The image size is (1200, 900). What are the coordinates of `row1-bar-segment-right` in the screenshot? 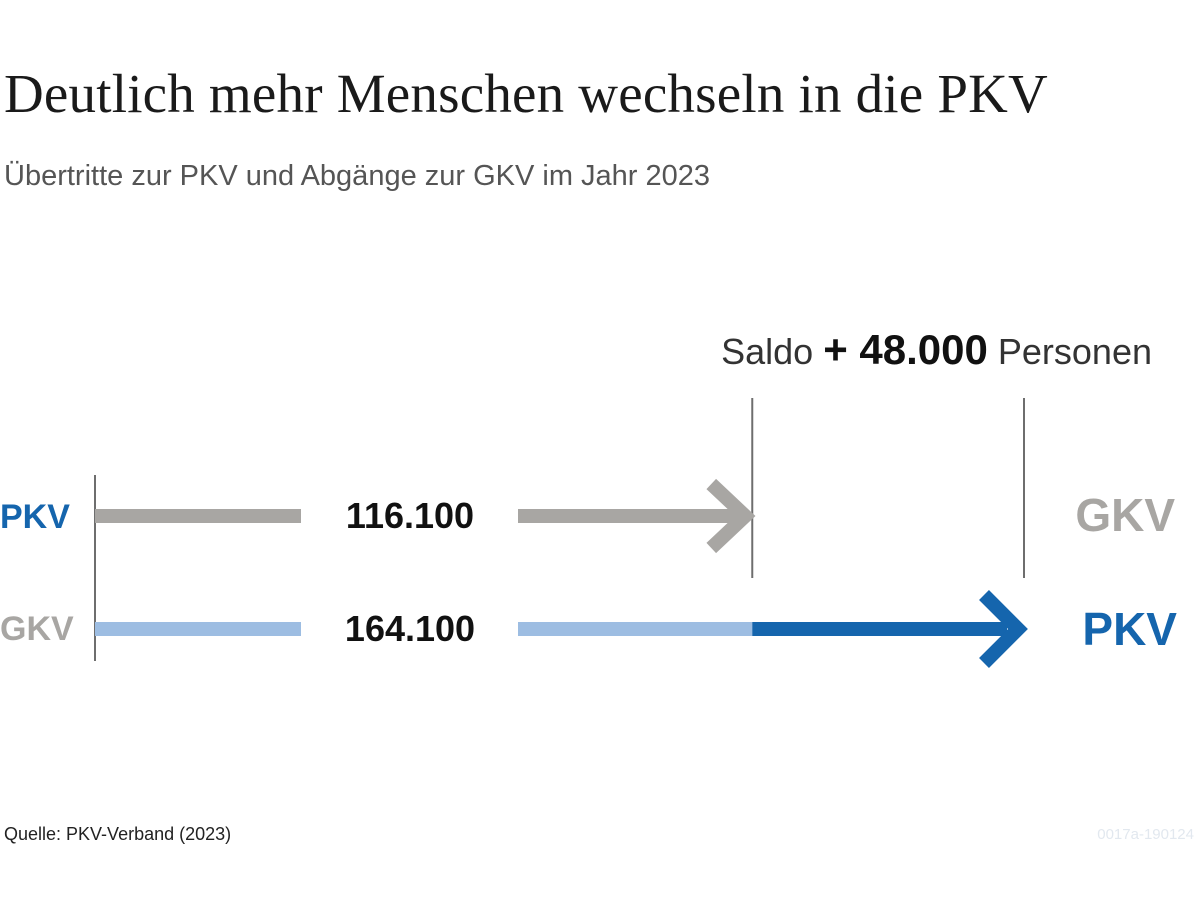 It's located at (631, 516).